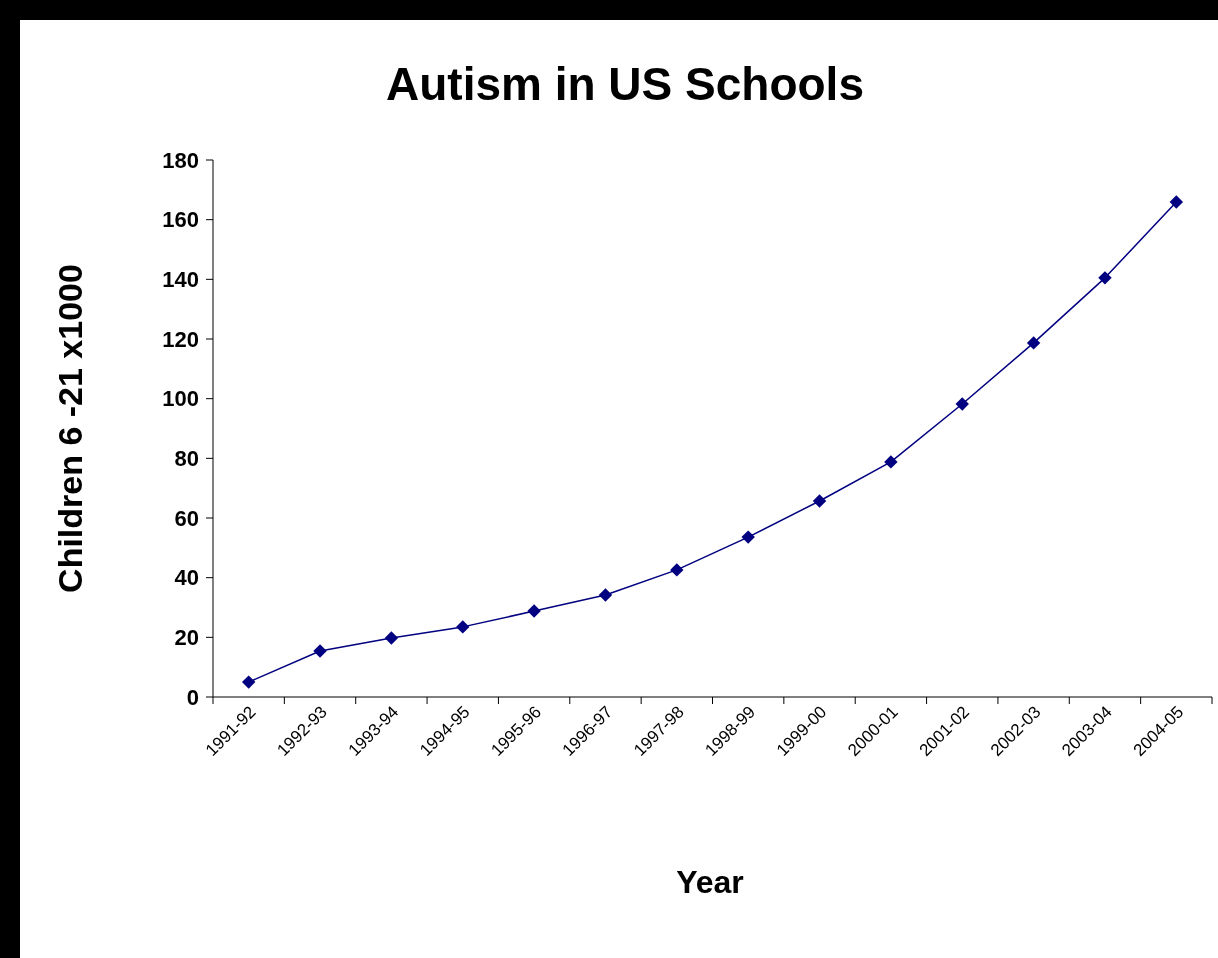  I want to click on chart-title: Autism in US Schools, so click(625, 84).